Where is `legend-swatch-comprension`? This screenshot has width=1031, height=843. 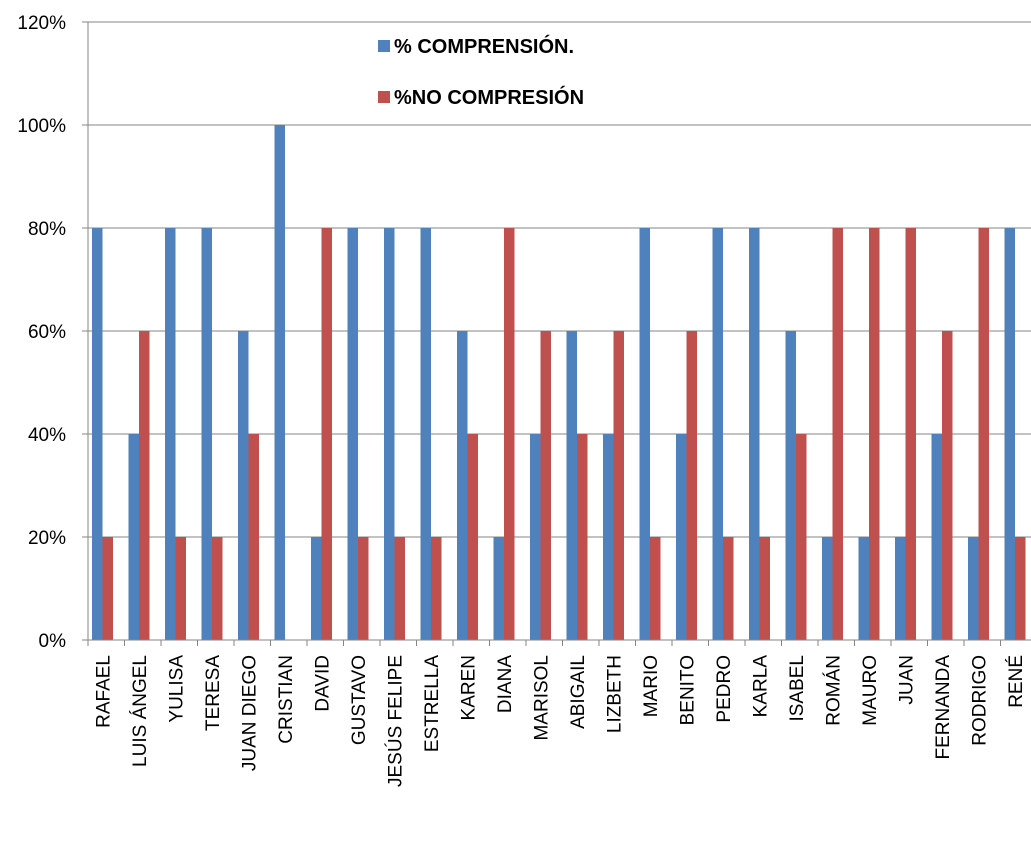 legend-swatch-comprension is located at coordinates (384, 46).